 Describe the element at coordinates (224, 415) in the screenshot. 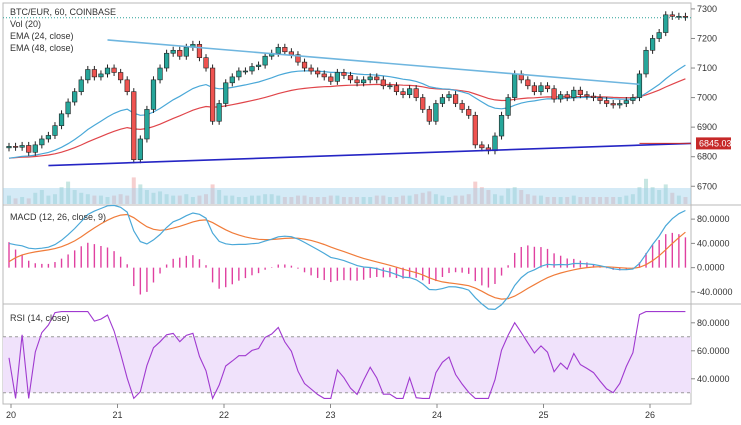

I see `time-tick-label: 22` at that location.